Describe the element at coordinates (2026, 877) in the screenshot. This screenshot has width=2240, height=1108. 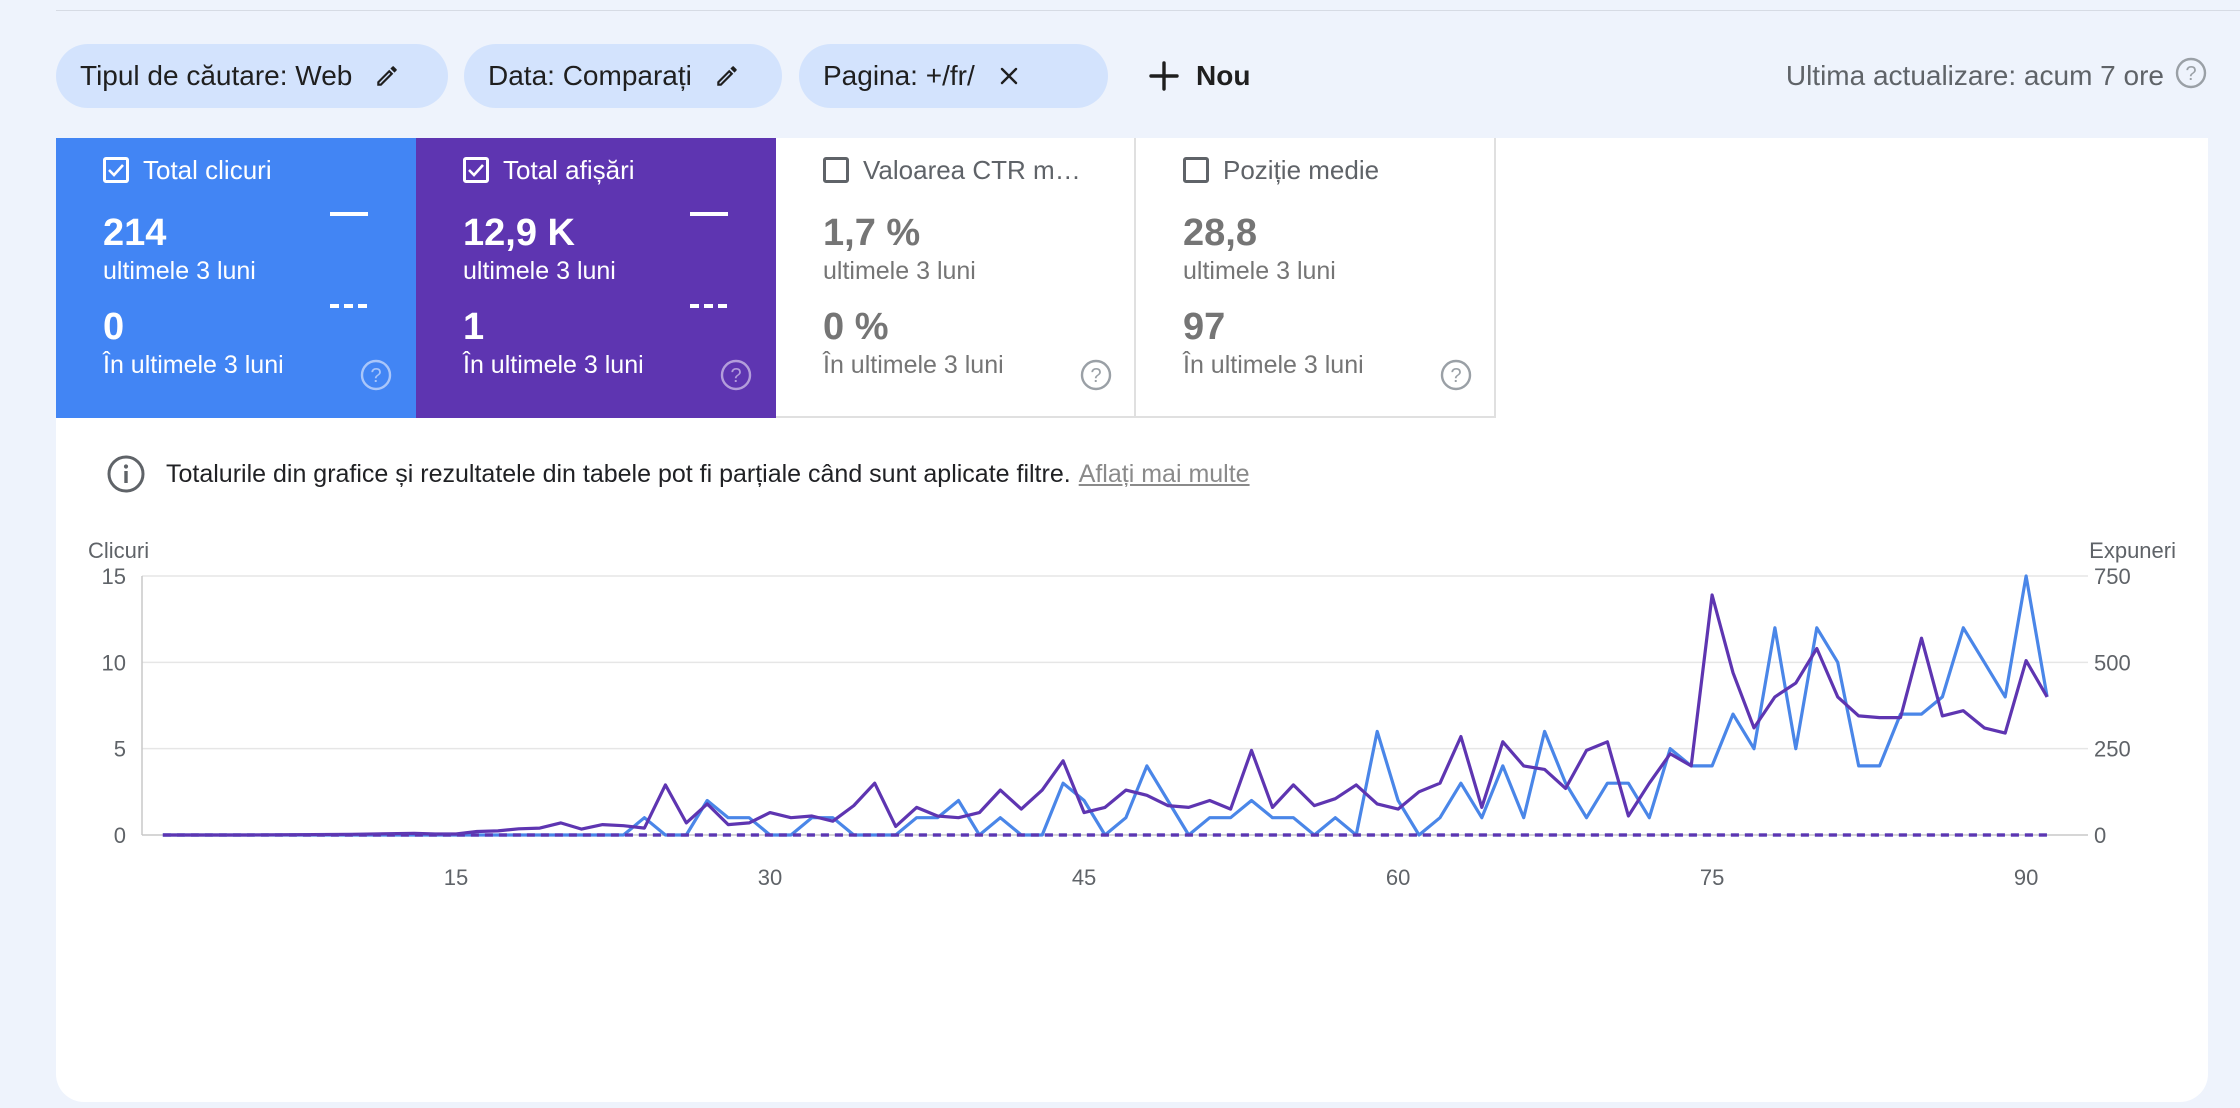
I see `x-tick-label: 90` at that location.